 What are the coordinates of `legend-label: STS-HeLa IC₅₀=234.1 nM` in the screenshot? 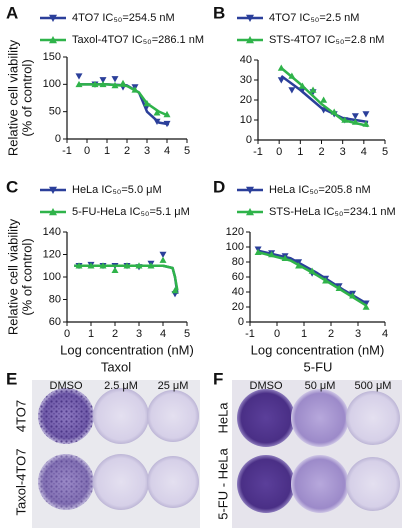 It's located at (332, 212).